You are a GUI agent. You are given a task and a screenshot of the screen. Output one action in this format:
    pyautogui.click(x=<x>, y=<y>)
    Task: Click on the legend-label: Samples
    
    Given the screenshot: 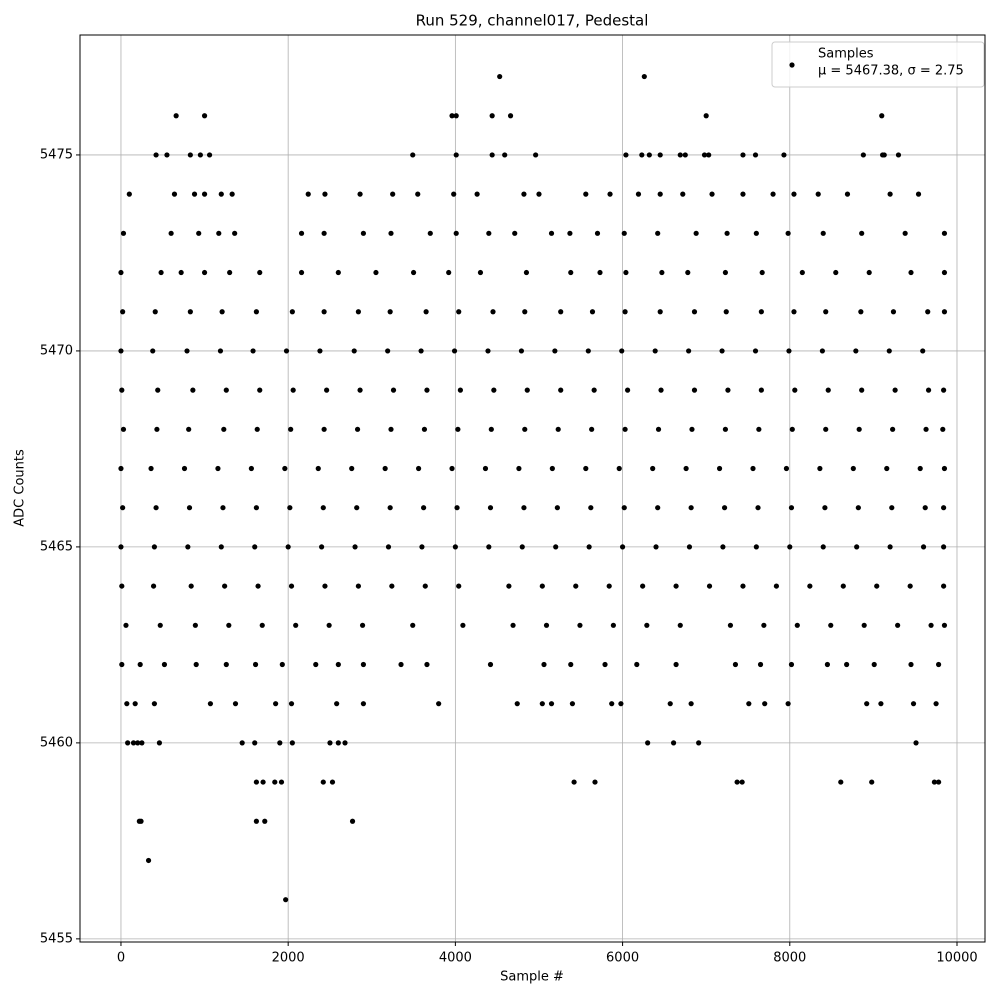 What is the action you would take?
    pyautogui.click(x=846, y=54)
    